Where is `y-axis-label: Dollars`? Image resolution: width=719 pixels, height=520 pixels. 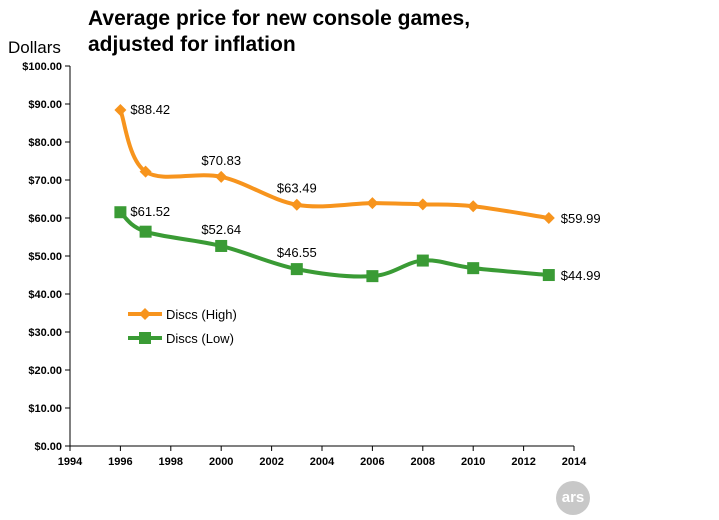 y-axis-label: Dollars is located at coordinates (34, 47).